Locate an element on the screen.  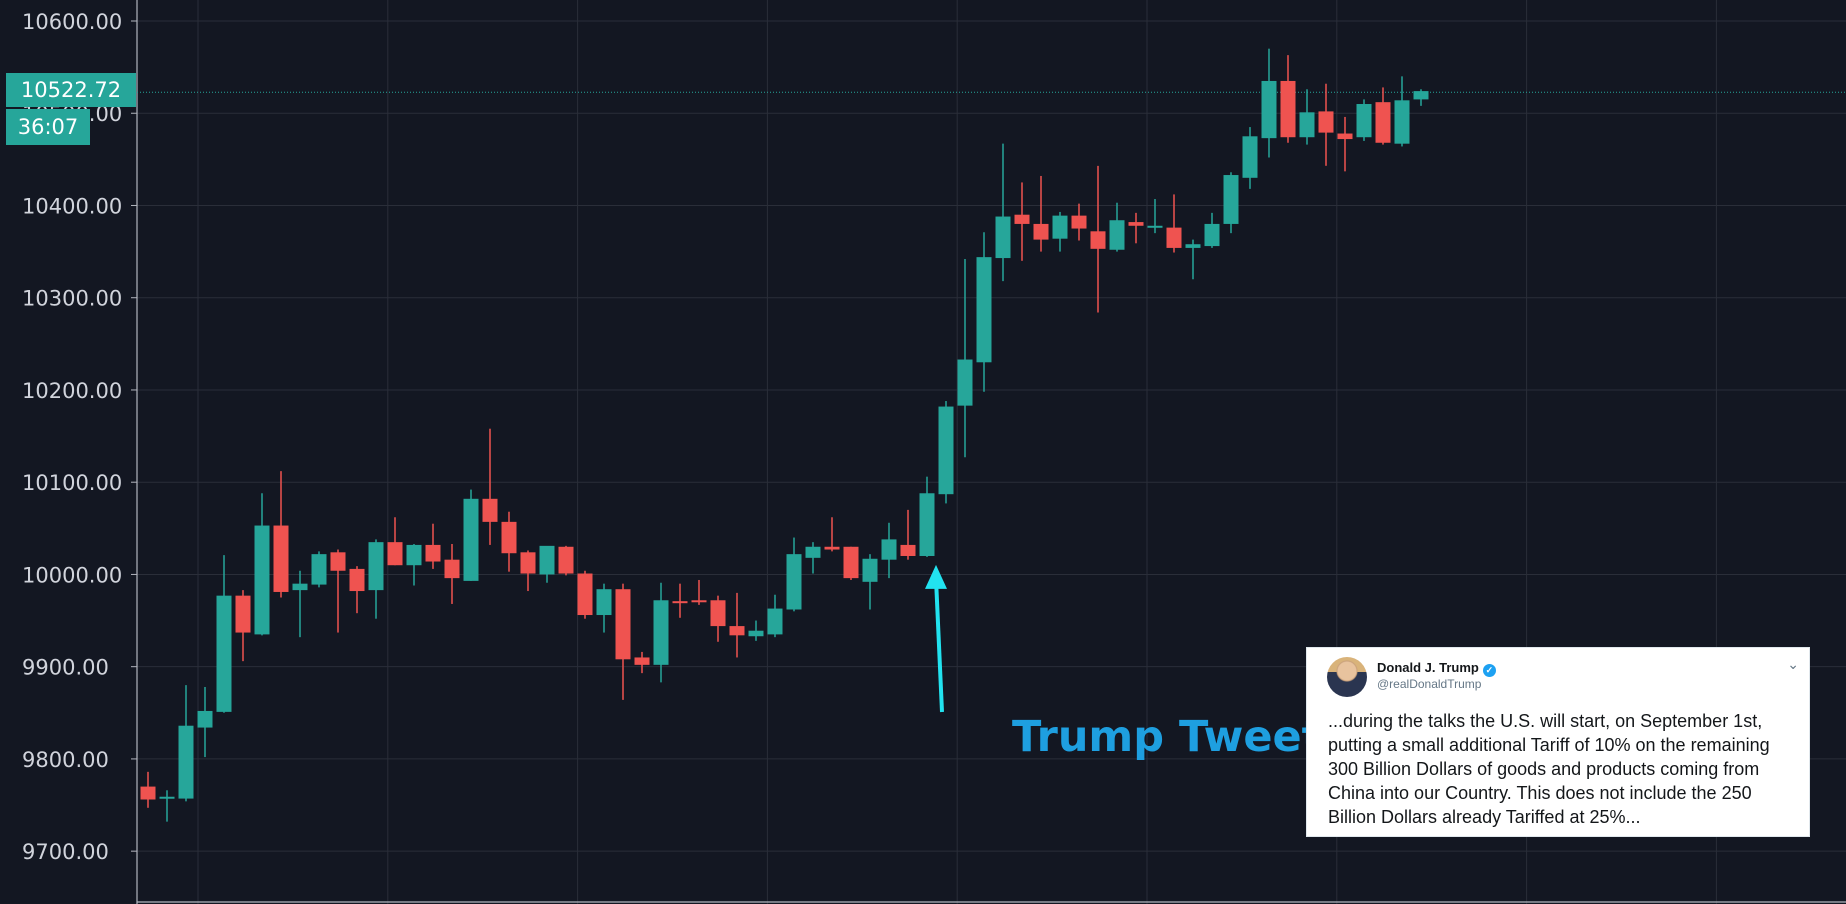
tweet-handle: @realDonaldTrump is located at coordinates (1429, 684).